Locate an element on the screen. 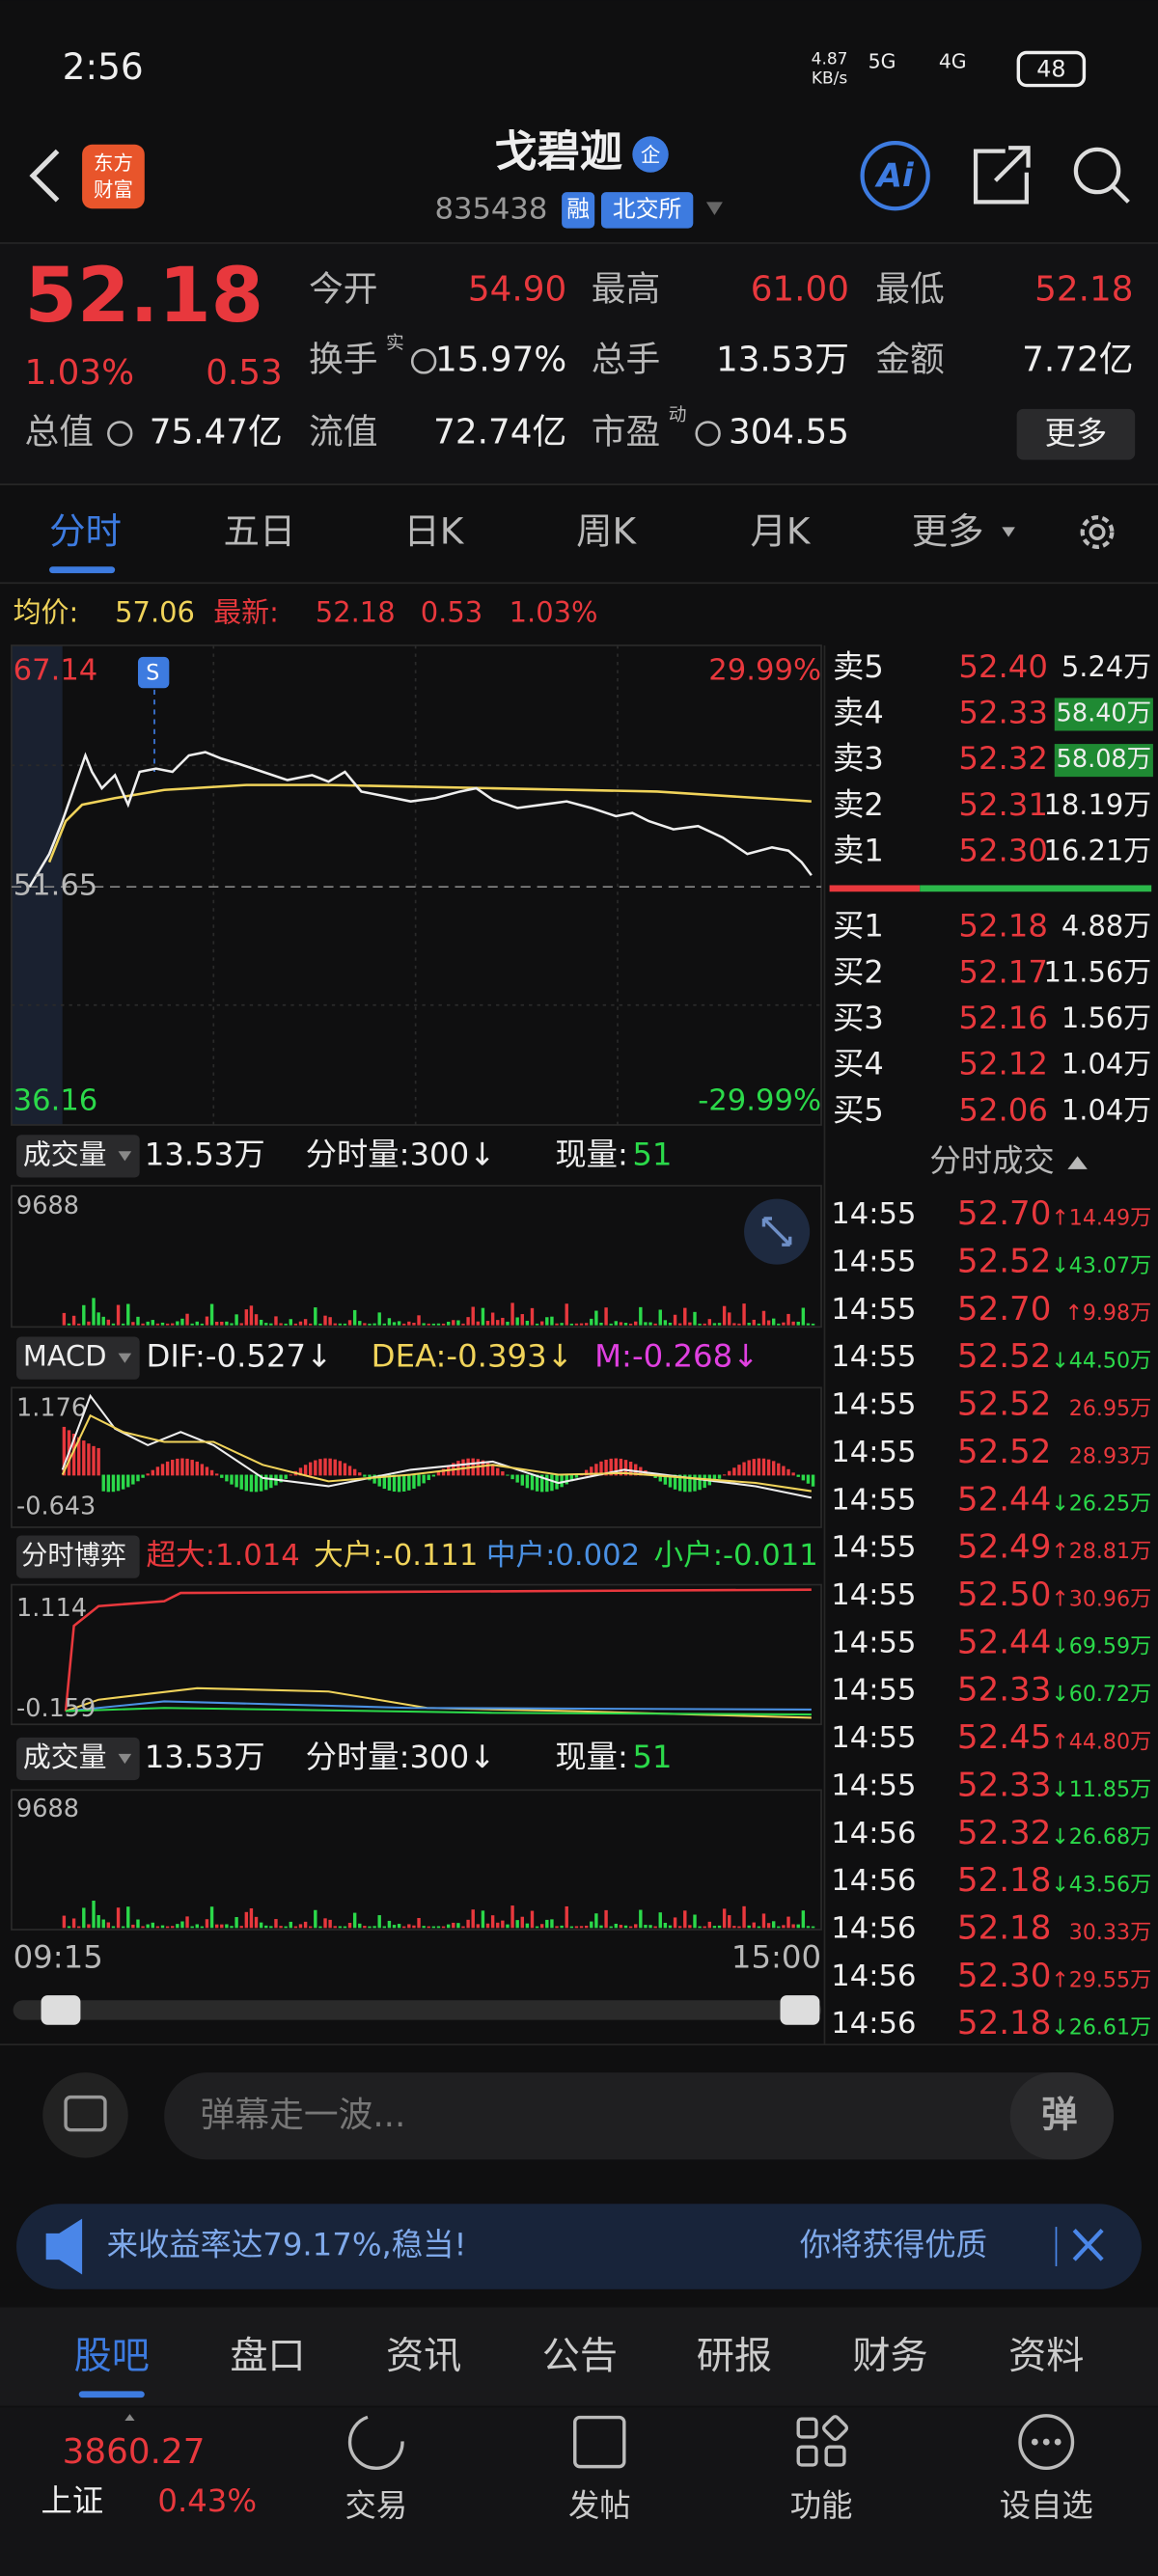 The height and width of the screenshot is (2576, 1158). more-button-label: 更多 is located at coordinates (1076, 433).